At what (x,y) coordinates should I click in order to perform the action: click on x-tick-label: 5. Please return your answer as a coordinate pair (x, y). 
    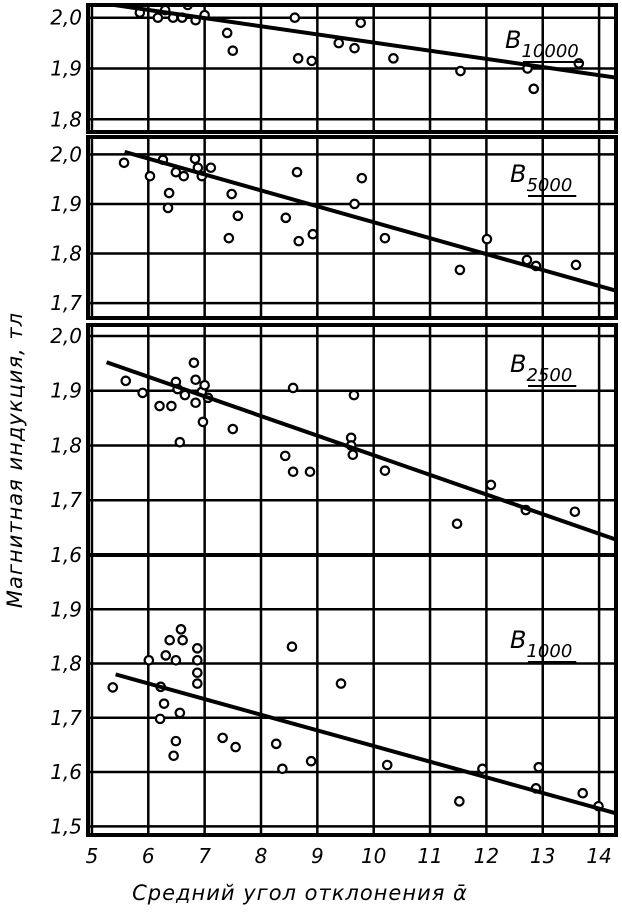
    Looking at the image, I should click on (92, 856).